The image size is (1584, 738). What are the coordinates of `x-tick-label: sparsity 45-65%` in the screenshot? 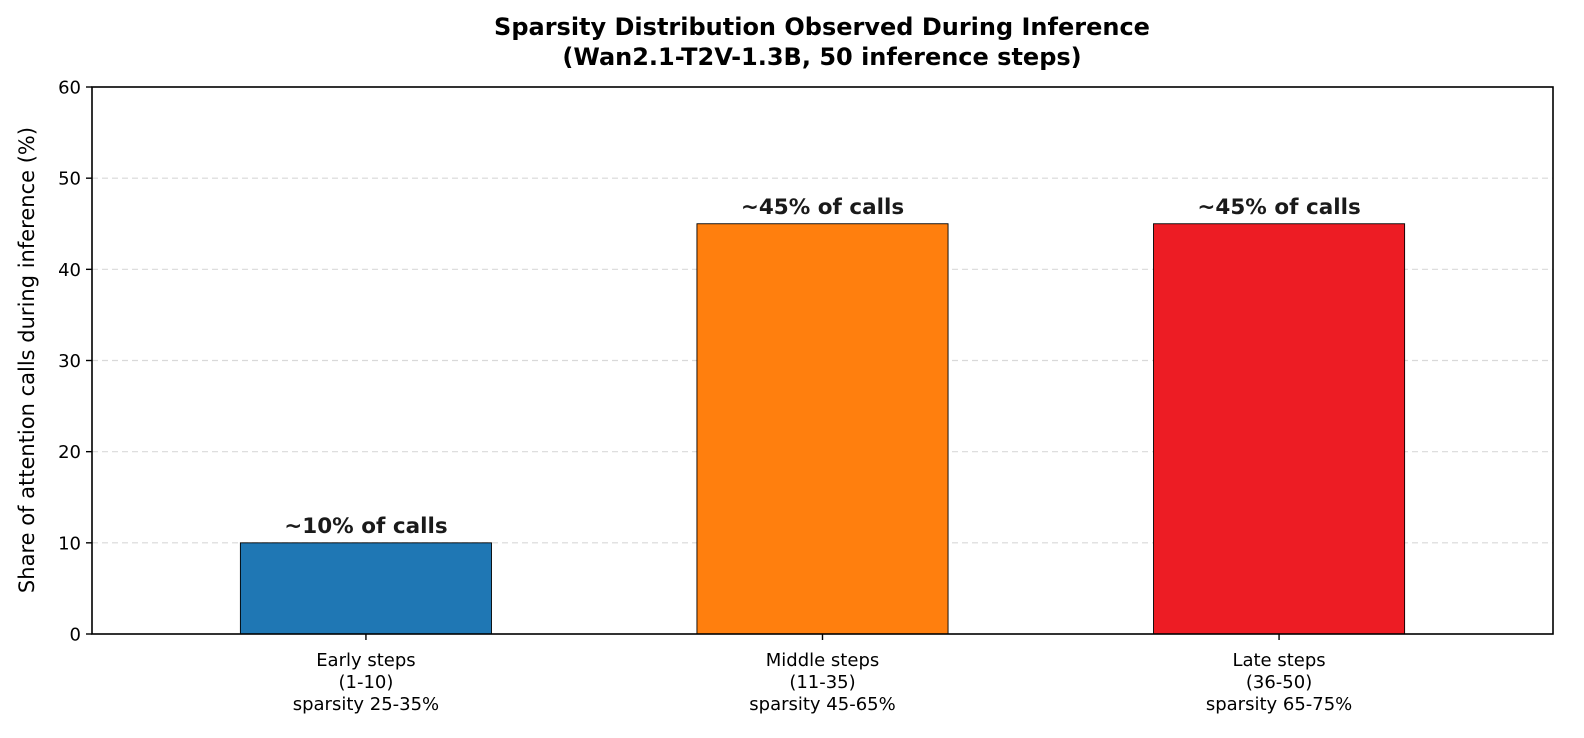 It's located at (822, 704).